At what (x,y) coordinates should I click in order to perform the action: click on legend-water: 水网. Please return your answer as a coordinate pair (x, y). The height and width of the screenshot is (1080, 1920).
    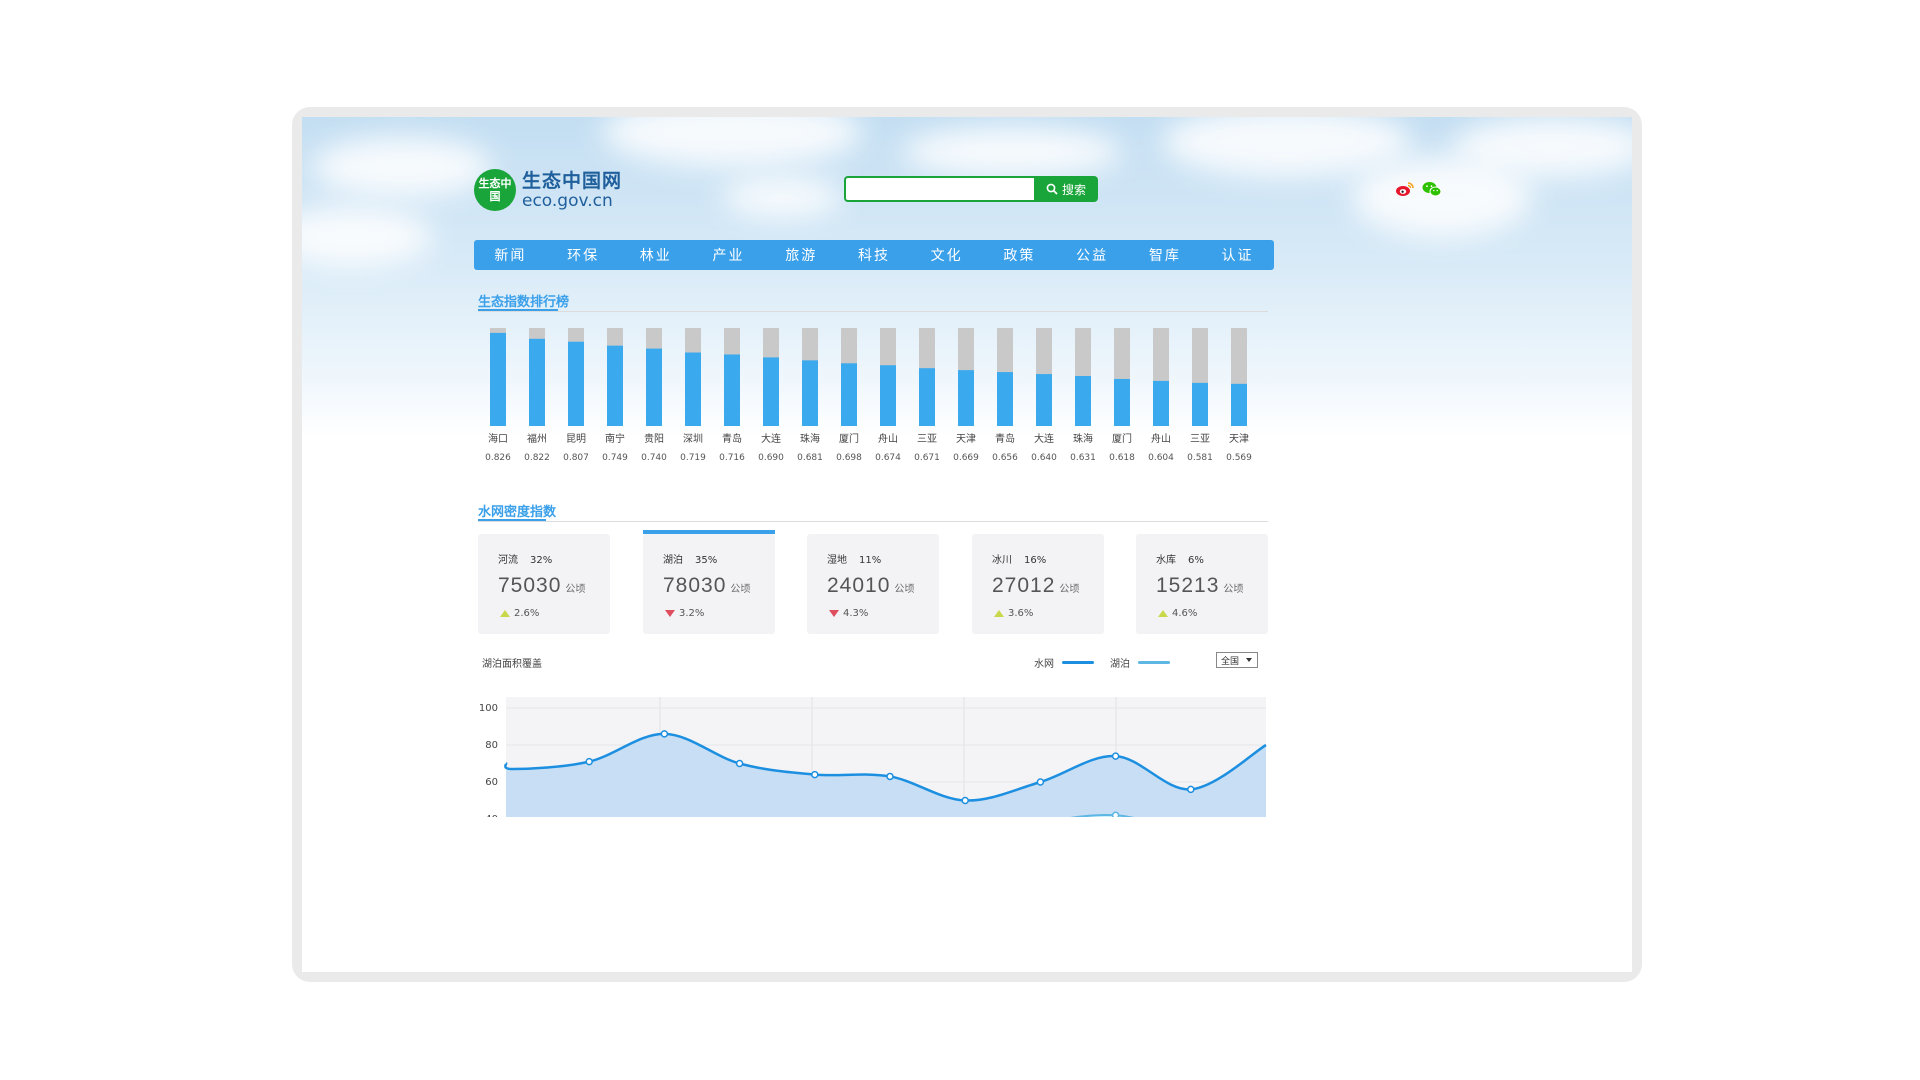
    Looking at the image, I should click on (1064, 662).